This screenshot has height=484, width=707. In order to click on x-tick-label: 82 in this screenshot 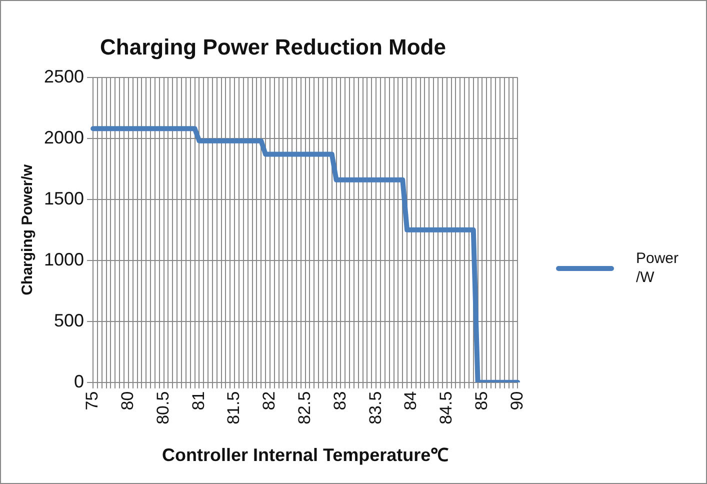, I will do `click(269, 400)`.